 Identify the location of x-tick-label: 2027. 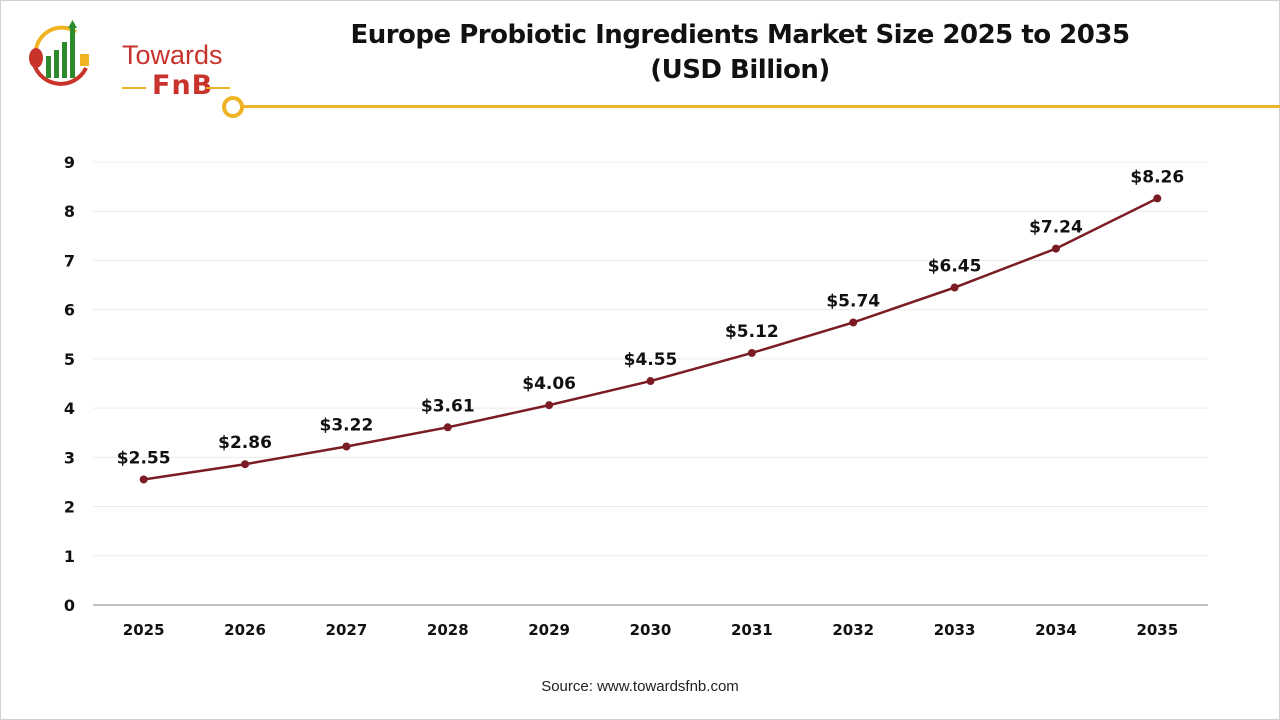
(347, 630).